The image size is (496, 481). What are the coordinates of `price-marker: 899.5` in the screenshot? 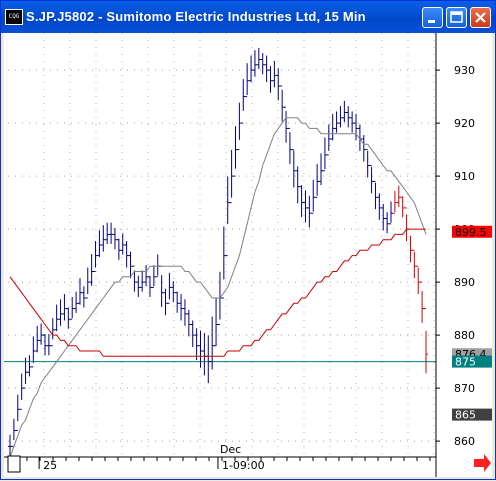 It's located at (472, 232).